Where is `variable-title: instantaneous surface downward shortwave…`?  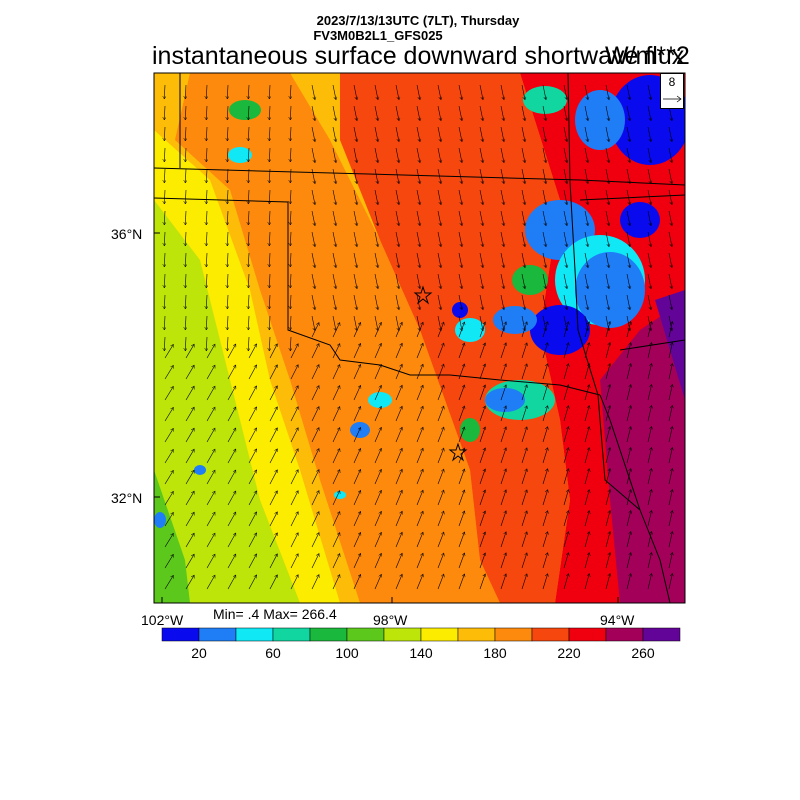
variable-title: instantaneous surface downward shortwave… is located at coordinates (418, 56).